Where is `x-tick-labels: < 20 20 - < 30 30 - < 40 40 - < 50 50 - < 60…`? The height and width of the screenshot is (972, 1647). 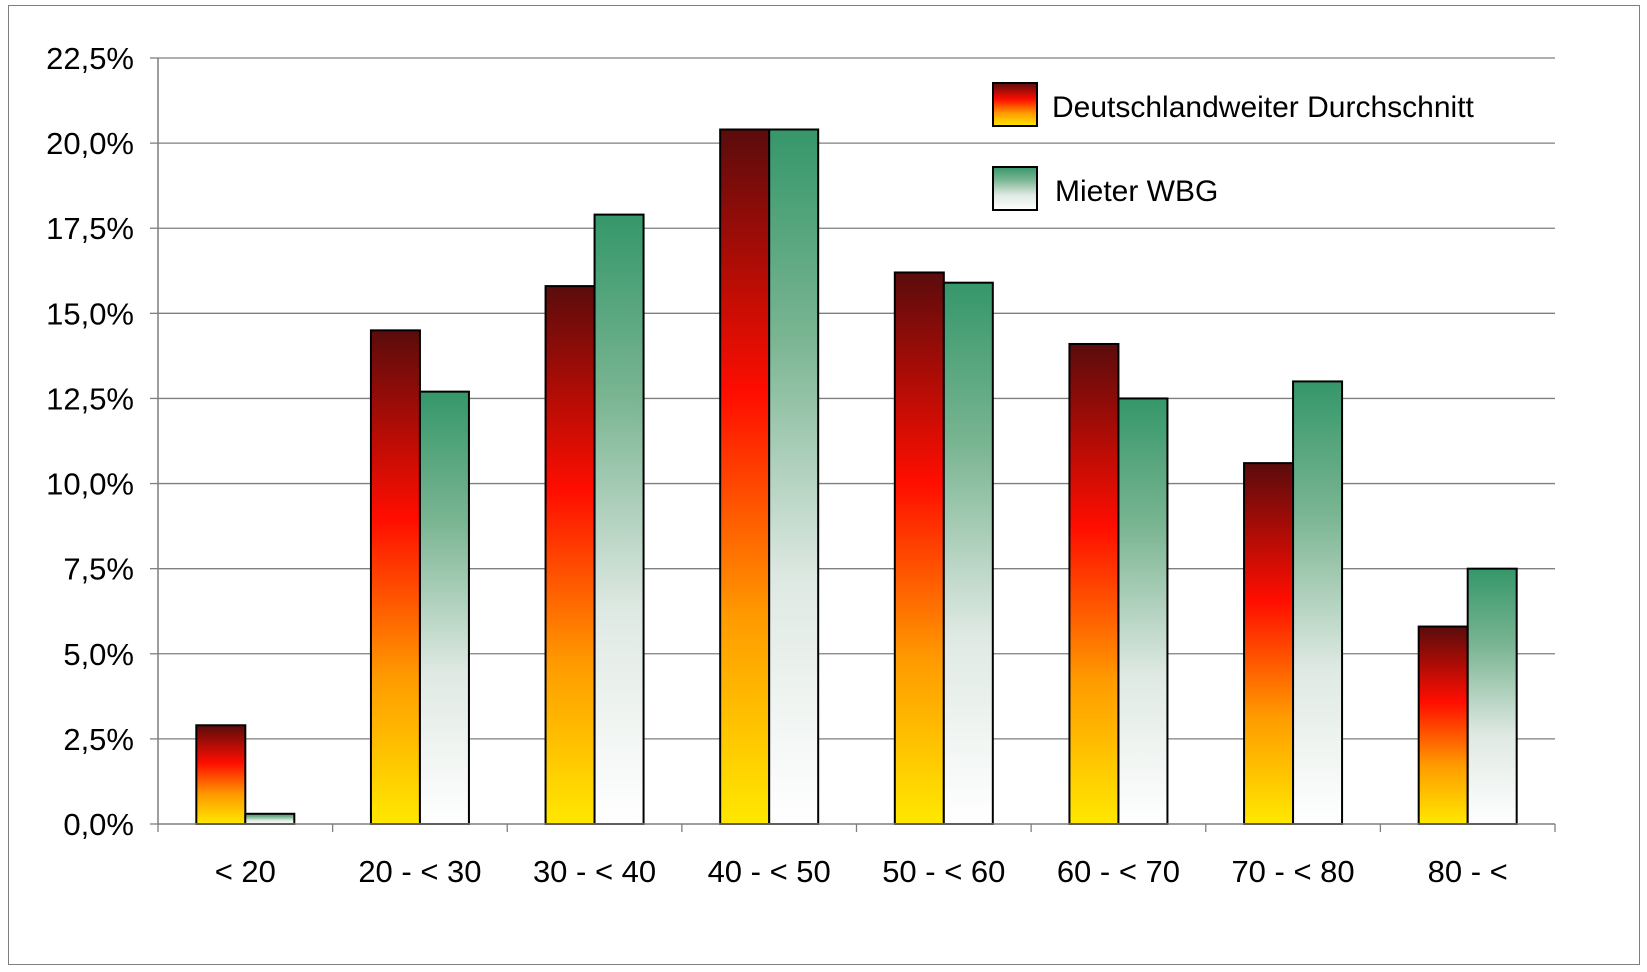 x-tick-labels: < 20 20 - < 30 30 - < 40 40 - < 50 50 - < 60… is located at coordinates (861, 871).